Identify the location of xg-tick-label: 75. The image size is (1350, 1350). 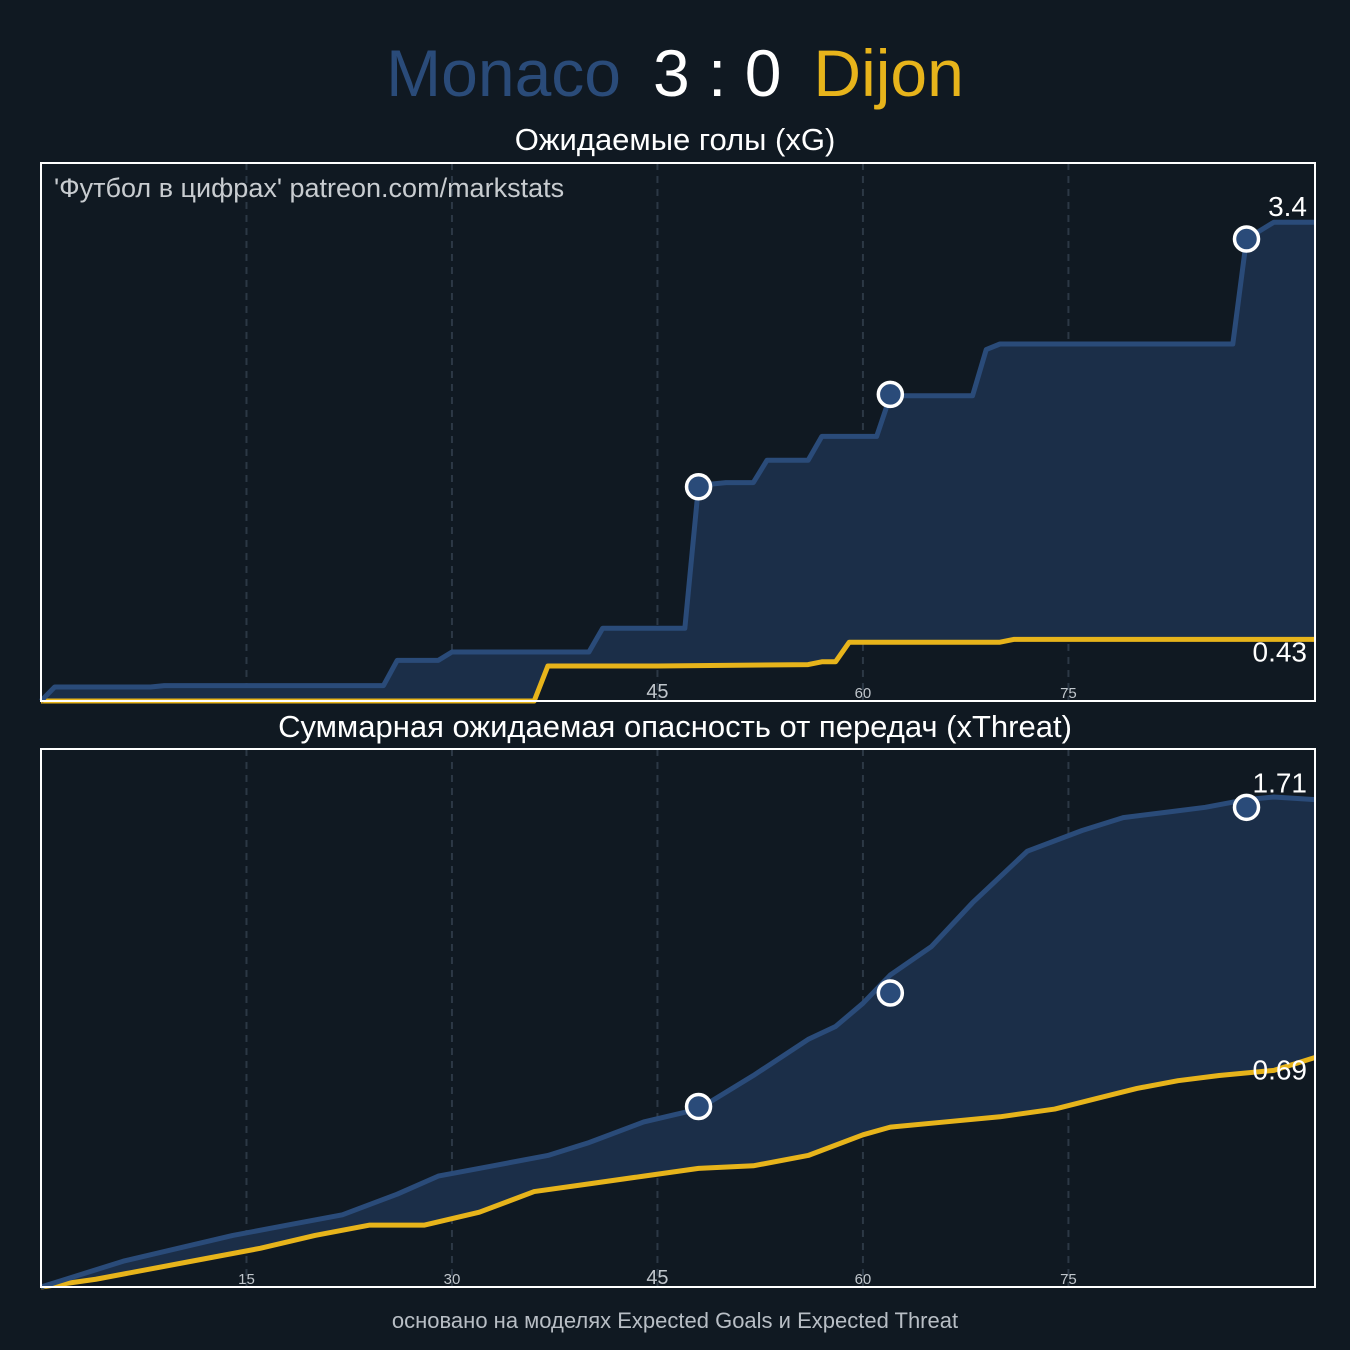
(1068, 693).